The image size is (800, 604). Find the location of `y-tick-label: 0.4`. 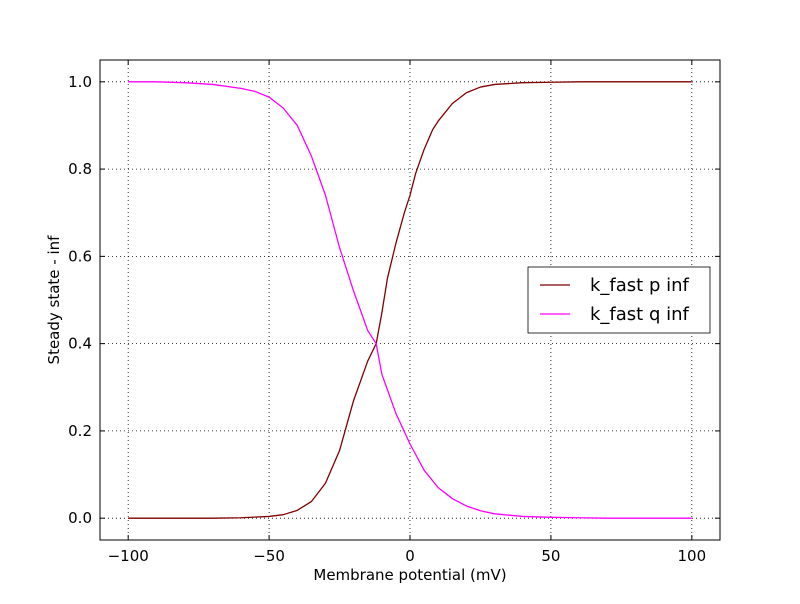

y-tick-label: 0.4 is located at coordinates (80, 344).